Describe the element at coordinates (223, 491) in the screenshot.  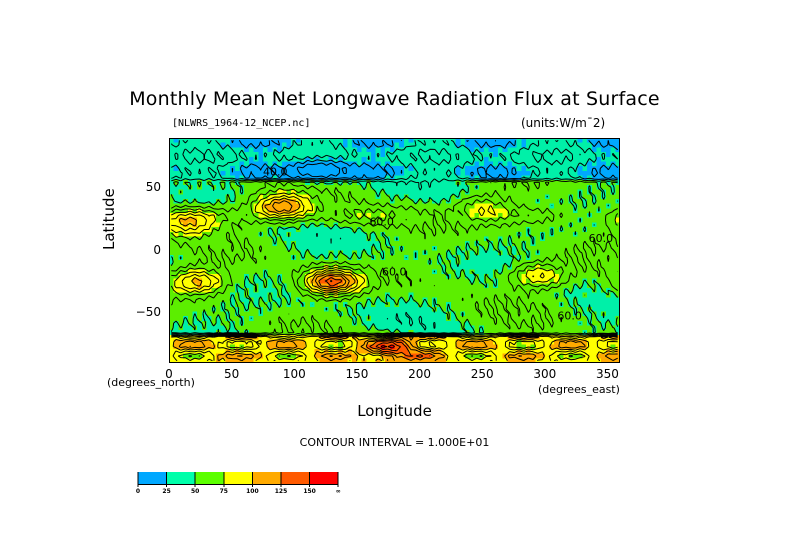
I see `colorbar-label: 75` at that location.